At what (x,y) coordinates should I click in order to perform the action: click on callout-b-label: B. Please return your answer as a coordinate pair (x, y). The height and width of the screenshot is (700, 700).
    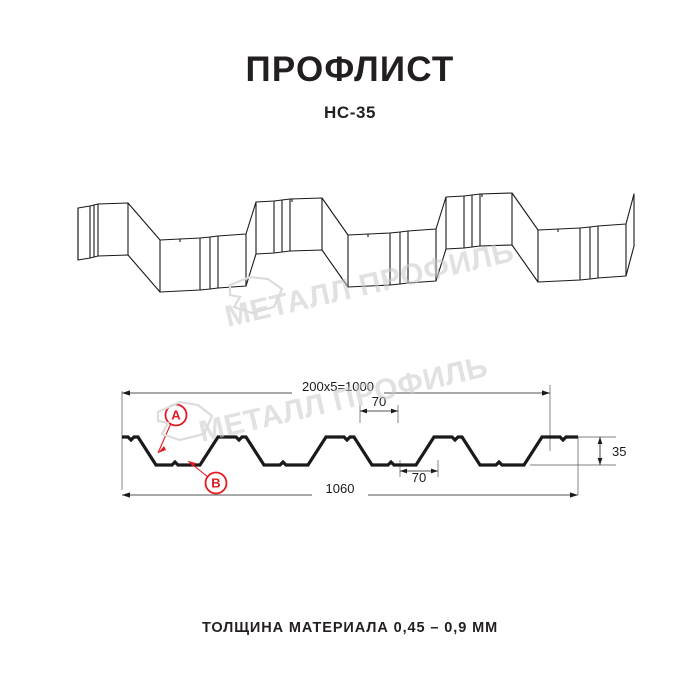
    Looking at the image, I should click on (215, 483).